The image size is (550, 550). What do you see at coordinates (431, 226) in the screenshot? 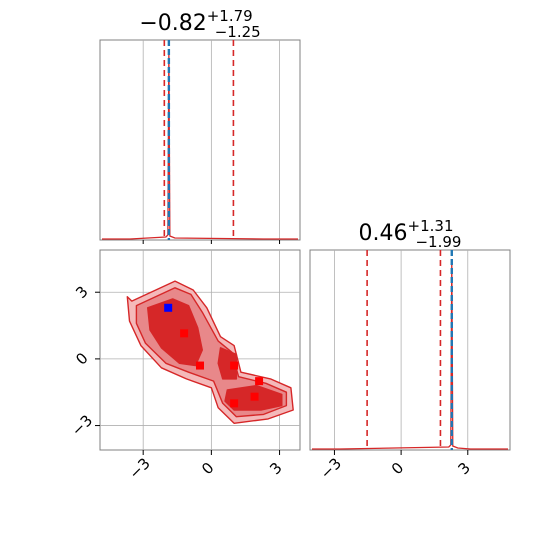
I see `param2-plus: +1.31` at bounding box center [431, 226].